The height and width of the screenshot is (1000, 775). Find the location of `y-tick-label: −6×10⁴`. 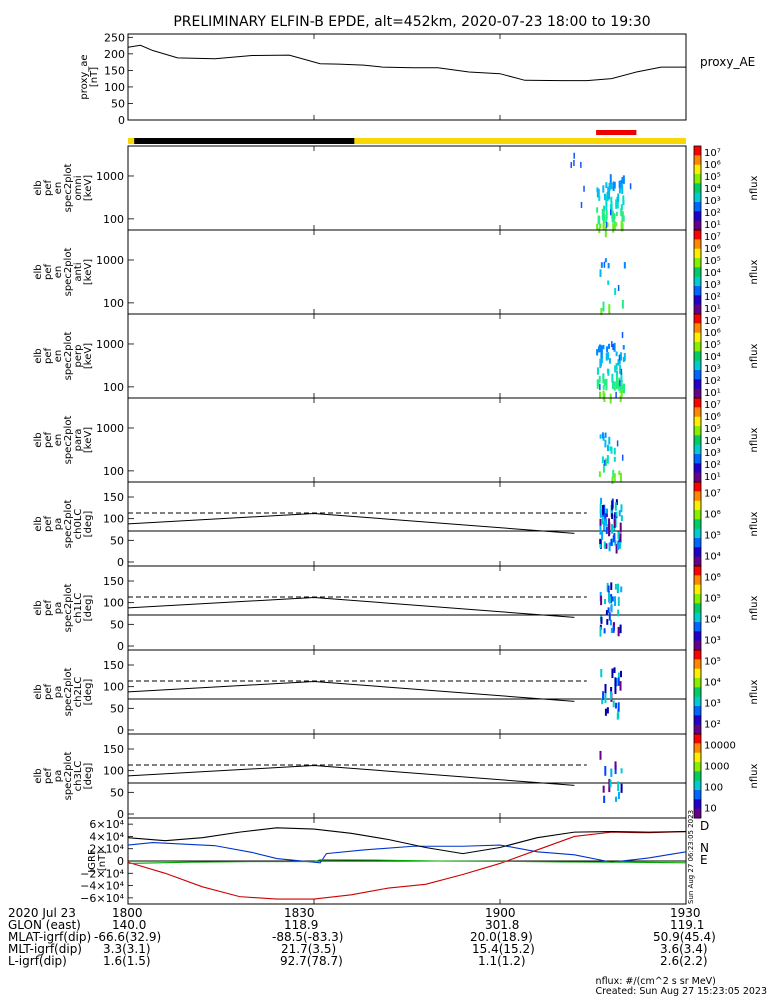

y-tick-label: −6×10⁴ is located at coordinates (102, 898).